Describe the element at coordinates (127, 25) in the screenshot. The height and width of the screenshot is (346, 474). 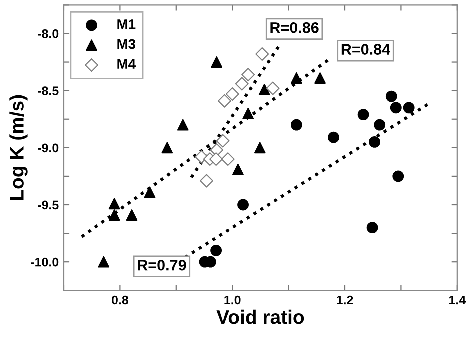
I see `legend-label: M1` at that location.